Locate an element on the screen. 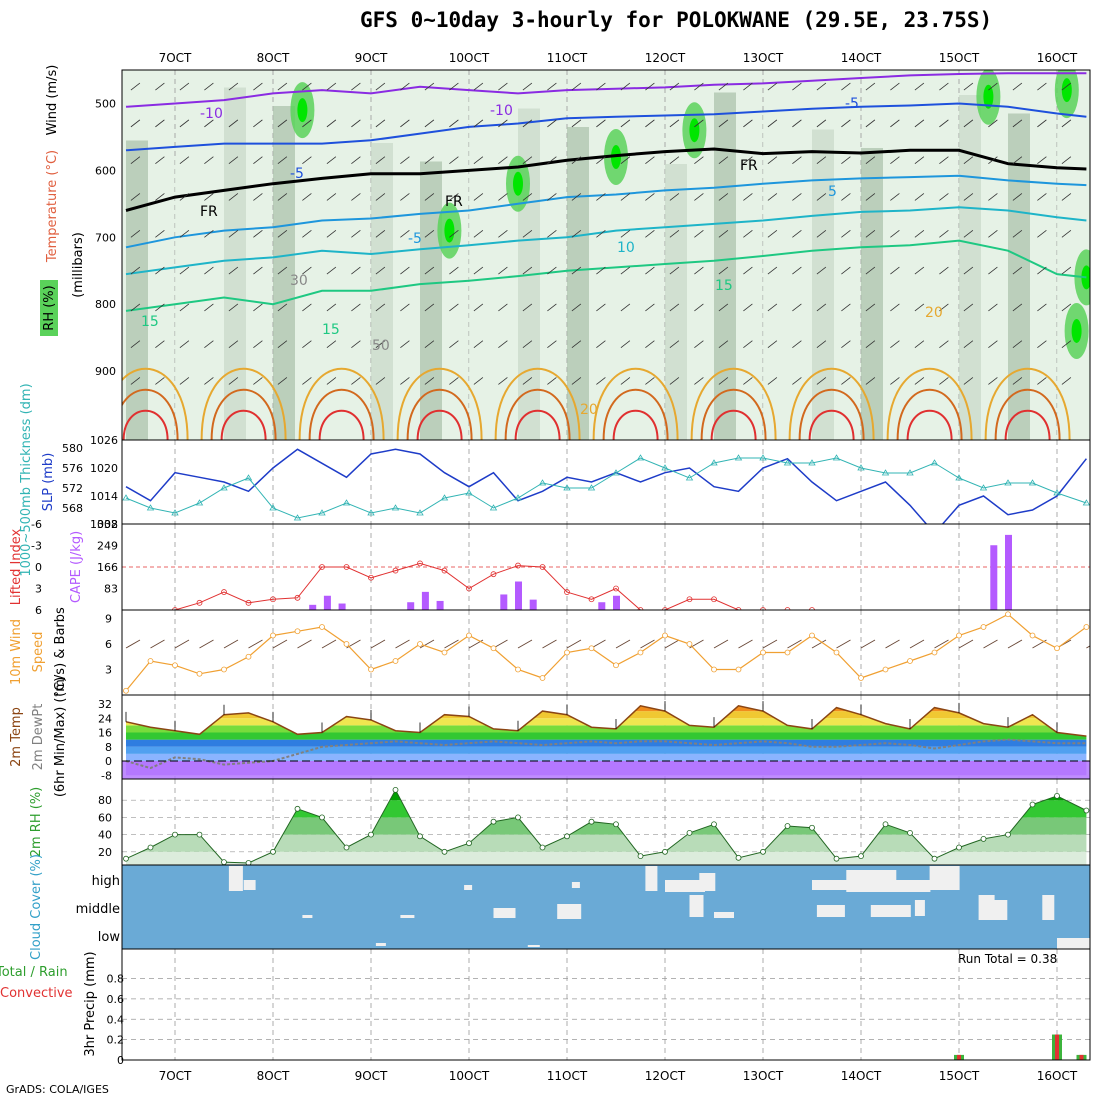 The image size is (1100, 1100). rh2m-plot is located at coordinates (606, 825).